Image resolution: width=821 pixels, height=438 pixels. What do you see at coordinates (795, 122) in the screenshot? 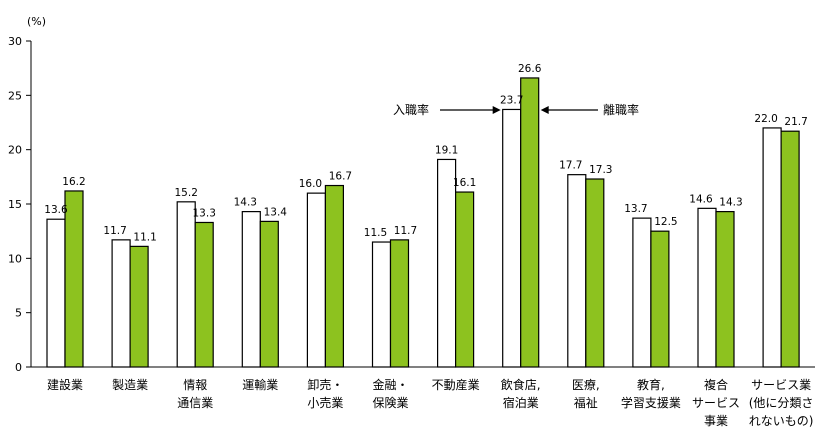
I see `separation-rate-value-label: 21.7` at bounding box center [795, 122].